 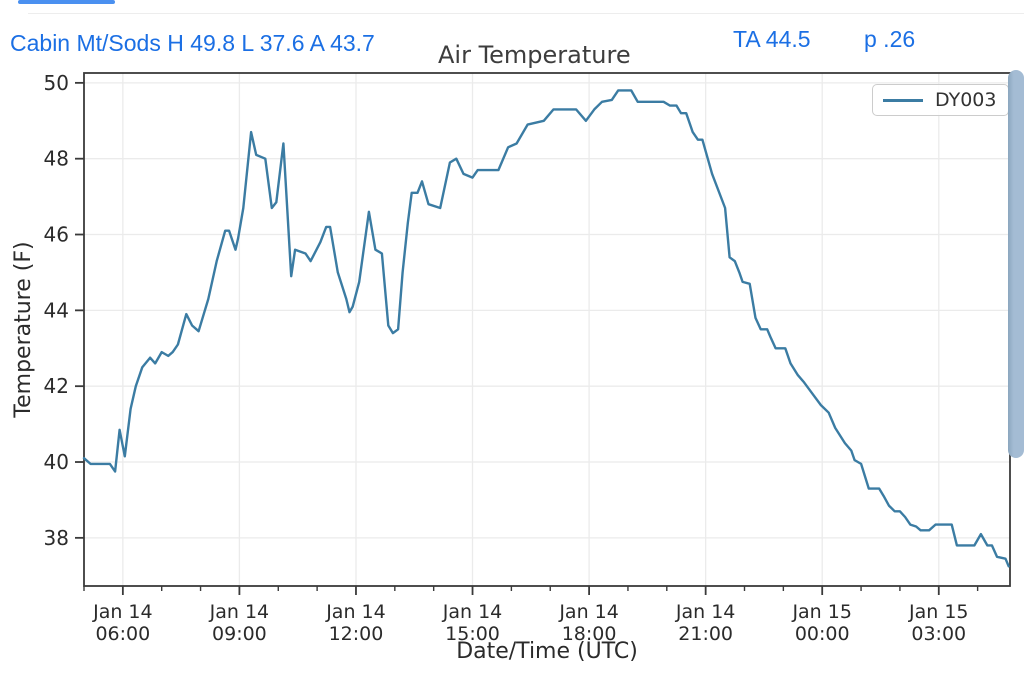 I want to click on y-tick-label: 38, so click(x=56, y=538).